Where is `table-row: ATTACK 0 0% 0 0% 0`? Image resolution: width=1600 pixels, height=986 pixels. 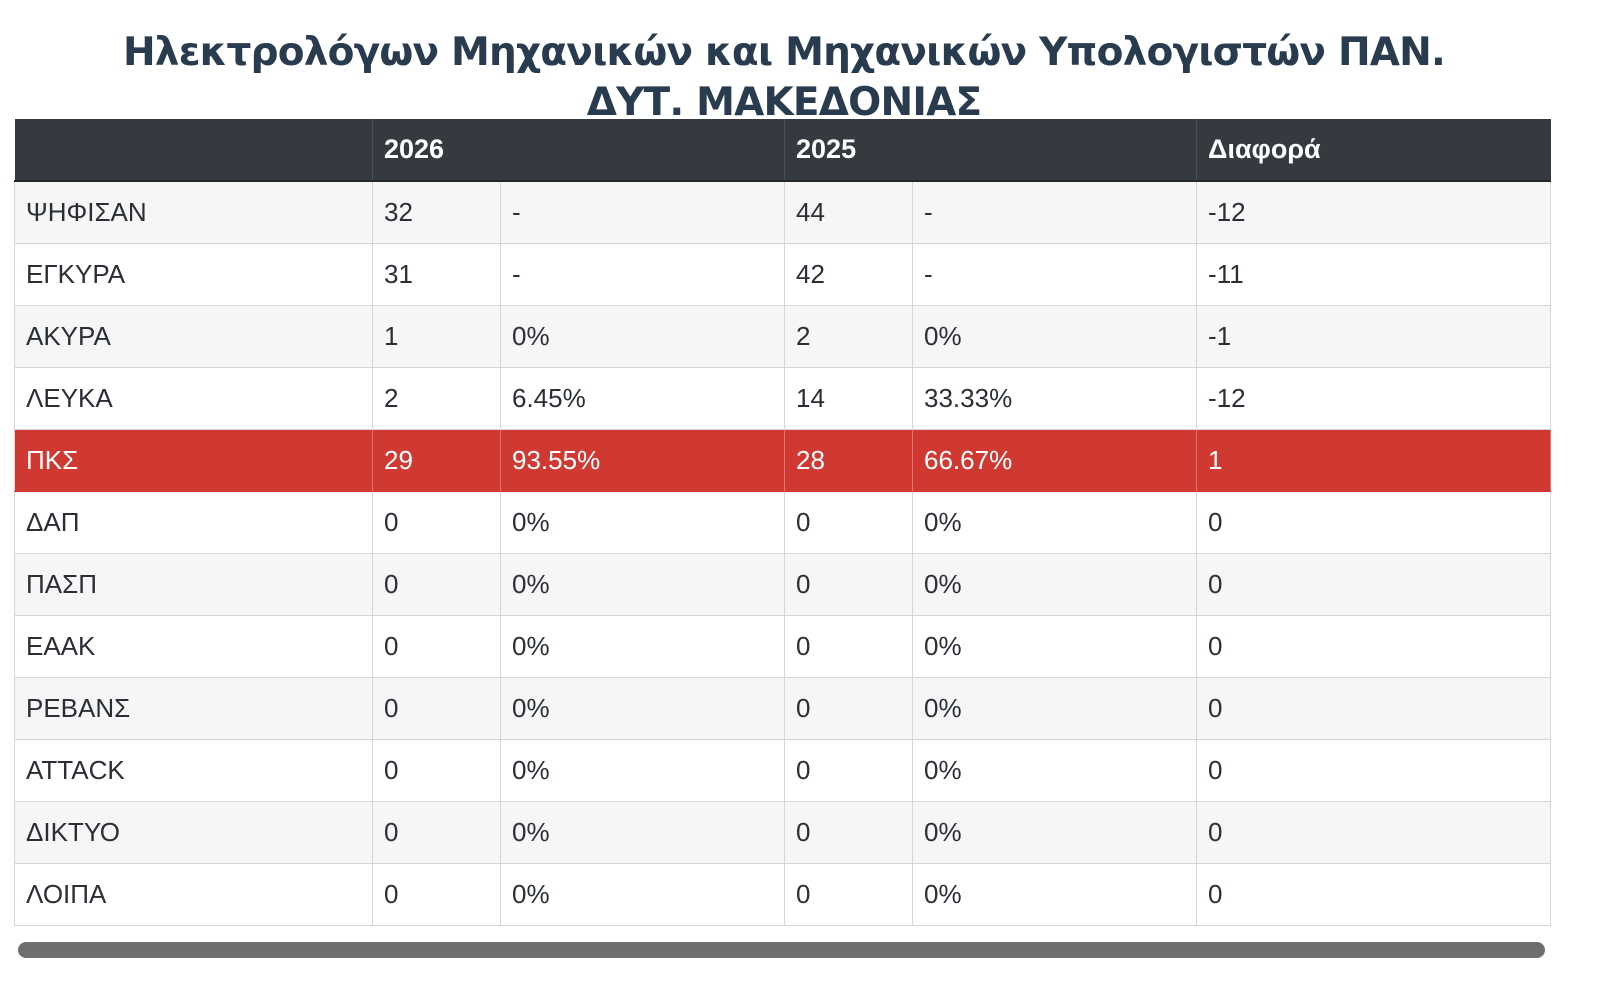 table-row: ATTACK 0 0% 0 0% 0 is located at coordinates (783, 770).